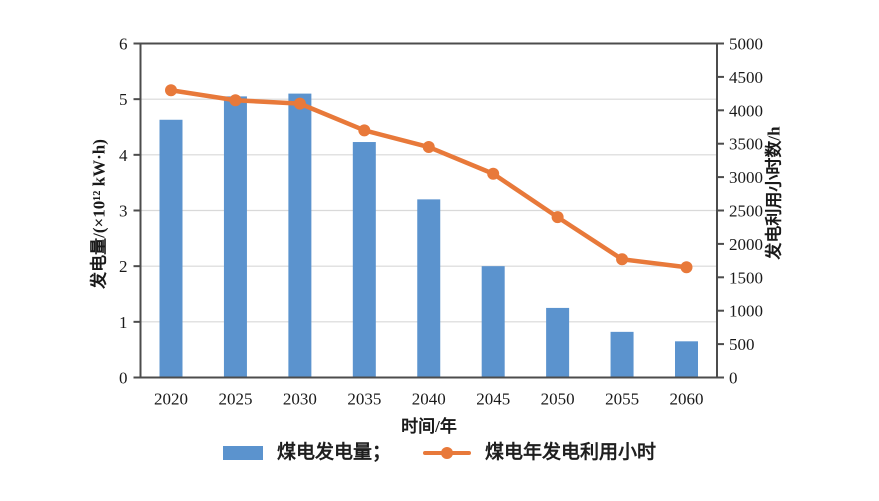 This screenshot has height=501, width=879. Describe the element at coordinates (746, 144) in the screenshot. I see `y-right-tick-label: 3500` at that location.